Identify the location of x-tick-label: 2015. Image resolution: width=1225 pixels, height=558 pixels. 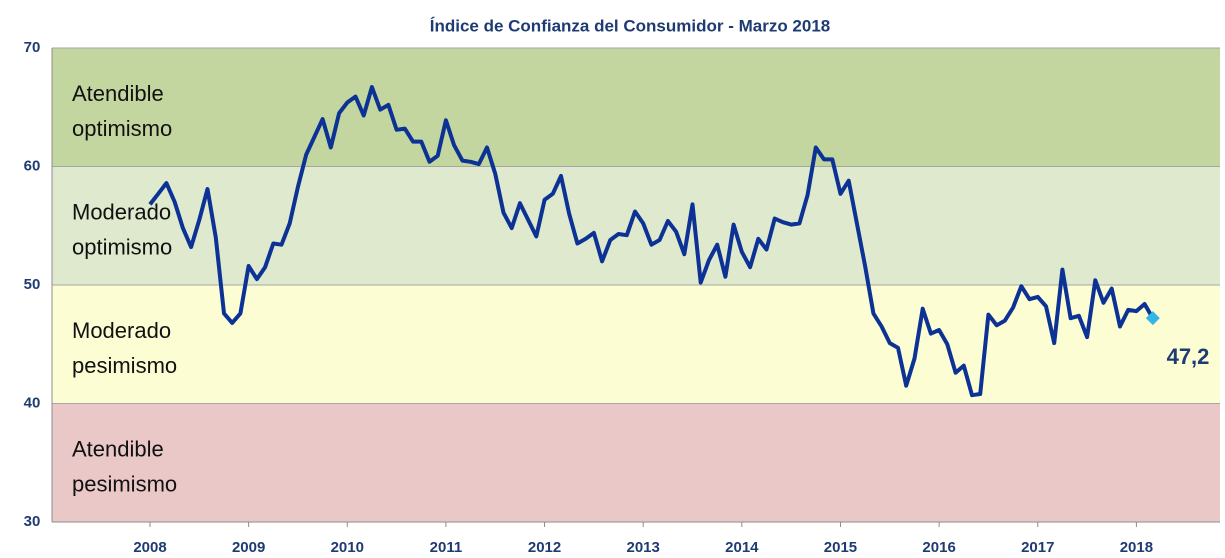
(840, 547).